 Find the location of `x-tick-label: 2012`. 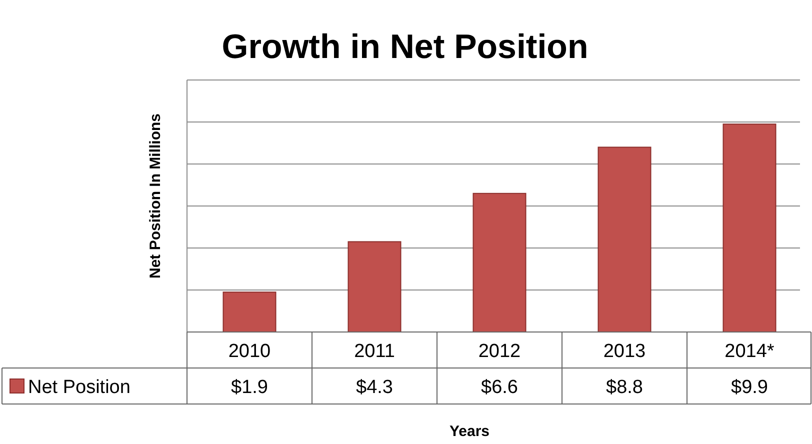

x-tick-label: 2012 is located at coordinates (499, 351).